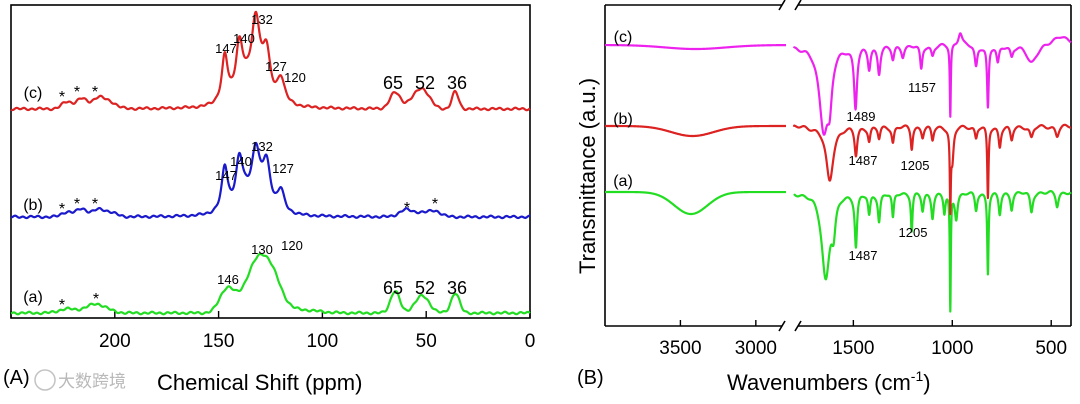  What do you see at coordinates (623, 181) in the screenshot?
I see `ir-trace-label-a: (a)` at bounding box center [623, 181].